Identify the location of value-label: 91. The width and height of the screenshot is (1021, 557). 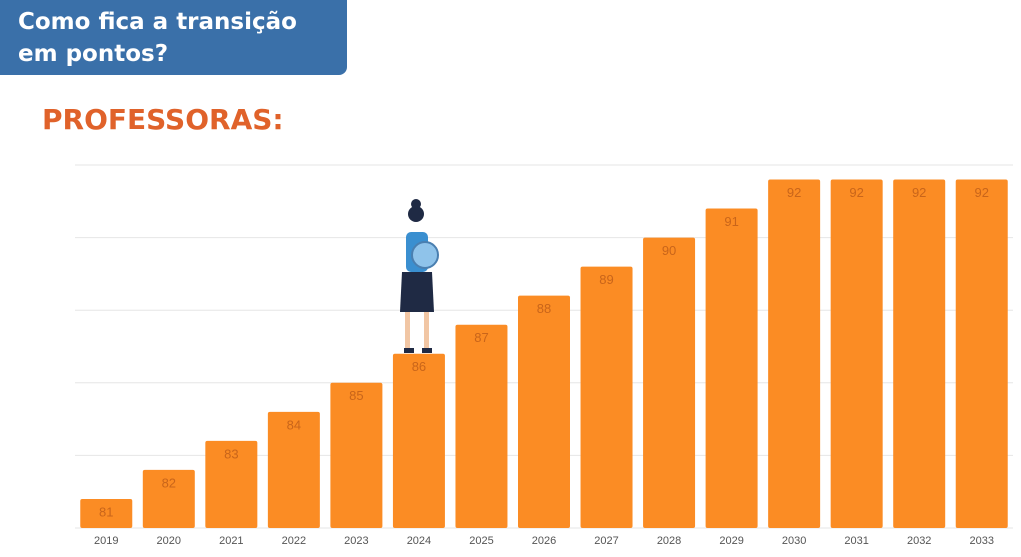
(731, 221).